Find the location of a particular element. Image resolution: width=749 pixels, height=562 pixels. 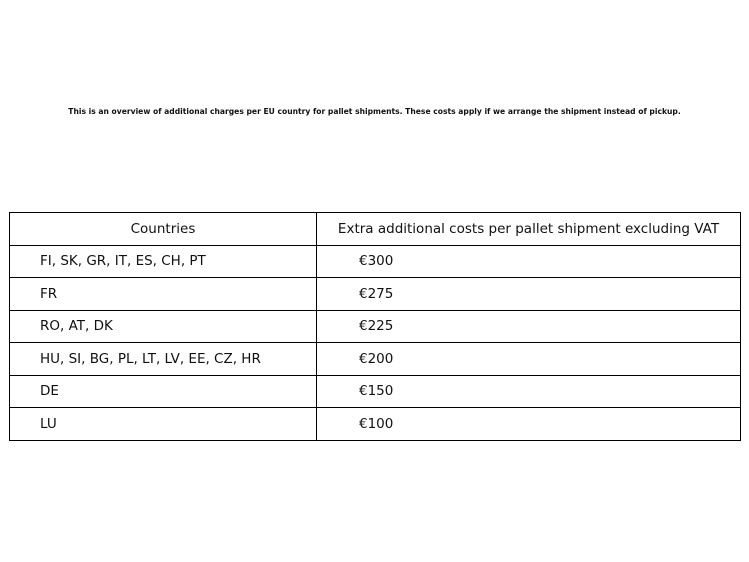

table-row: FR €275 is located at coordinates (375, 294).